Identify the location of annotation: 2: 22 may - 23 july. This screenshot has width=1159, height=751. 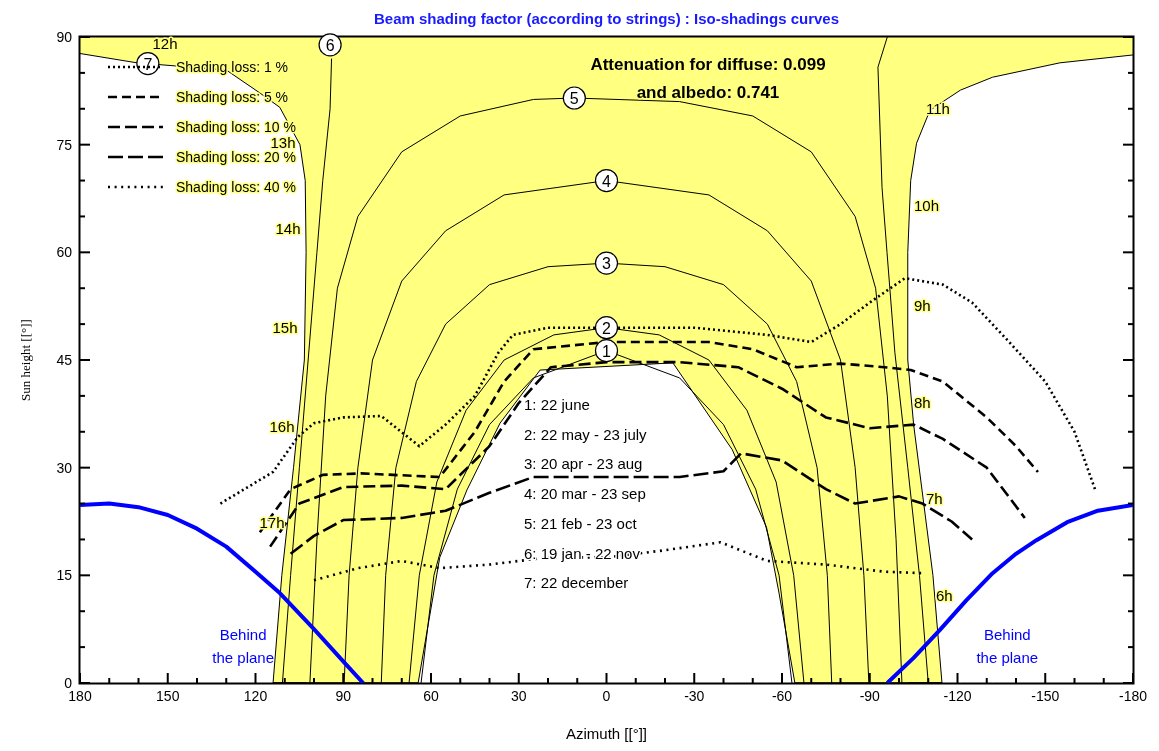
(586, 434).